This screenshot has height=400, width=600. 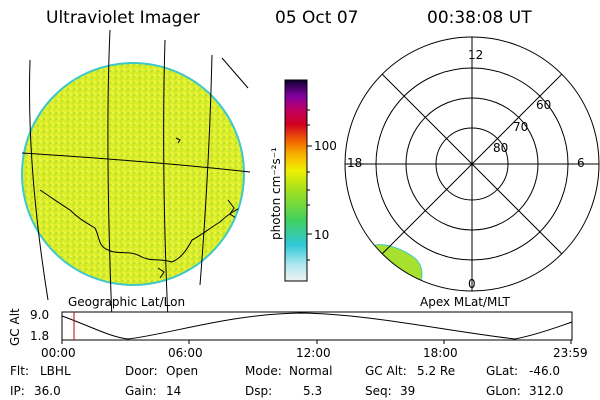 I want to click on gcalt-value: 5.2 Re, so click(x=436, y=371).